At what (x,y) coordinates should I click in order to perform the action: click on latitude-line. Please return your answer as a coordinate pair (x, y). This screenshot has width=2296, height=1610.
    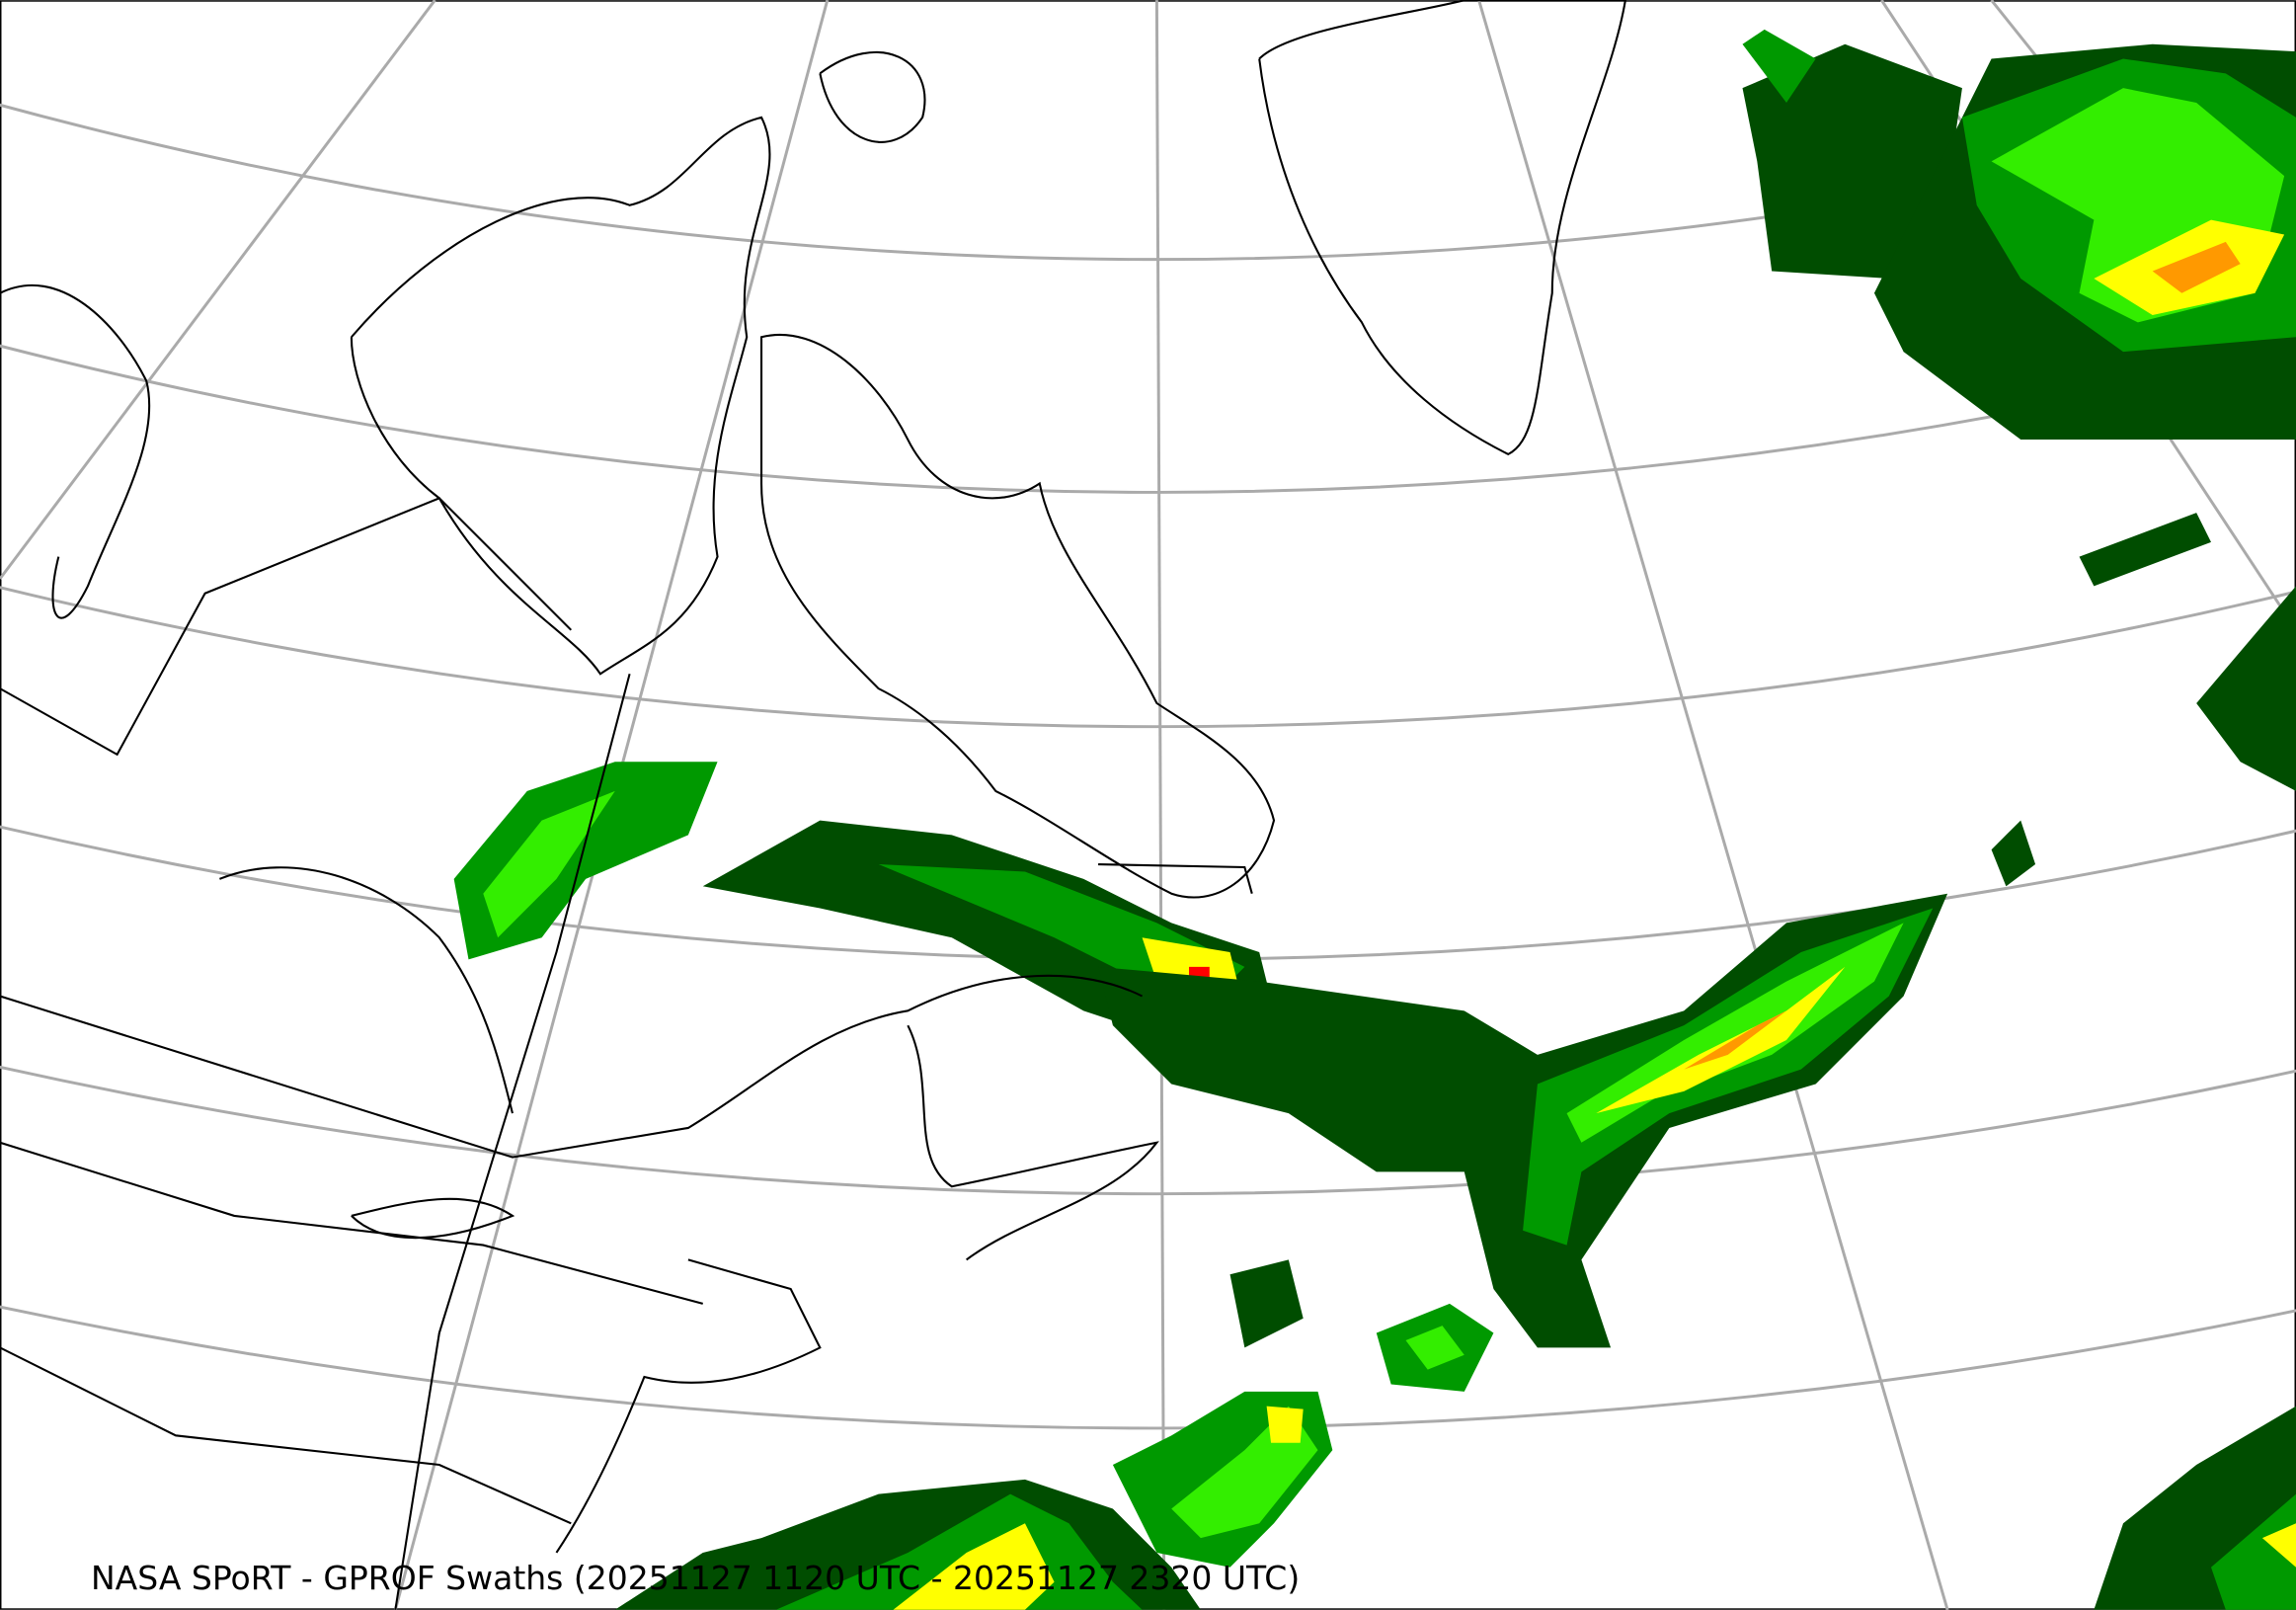
    Looking at the image, I should click on (1148, 418).